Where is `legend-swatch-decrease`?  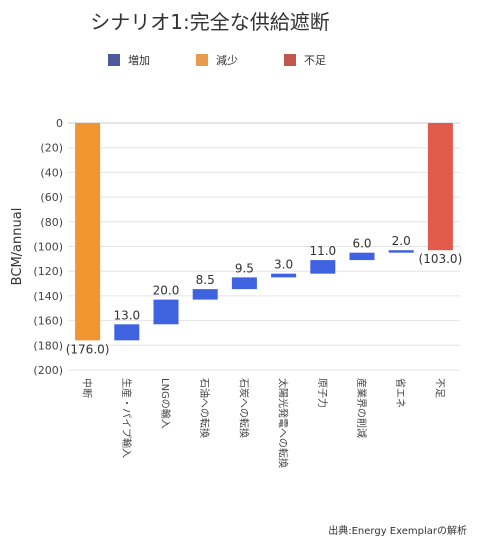
legend-swatch-decrease is located at coordinates (202, 60).